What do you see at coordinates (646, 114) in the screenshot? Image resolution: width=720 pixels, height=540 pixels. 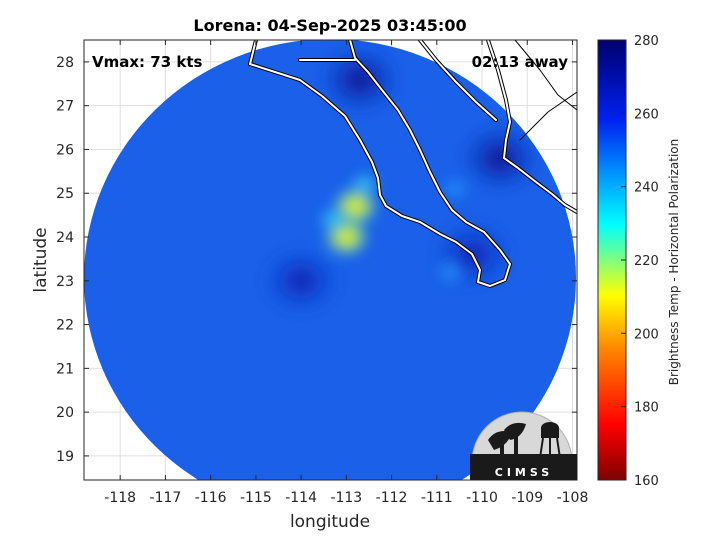 I see `colorbar-tick-label: 260` at bounding box center [646, 114].